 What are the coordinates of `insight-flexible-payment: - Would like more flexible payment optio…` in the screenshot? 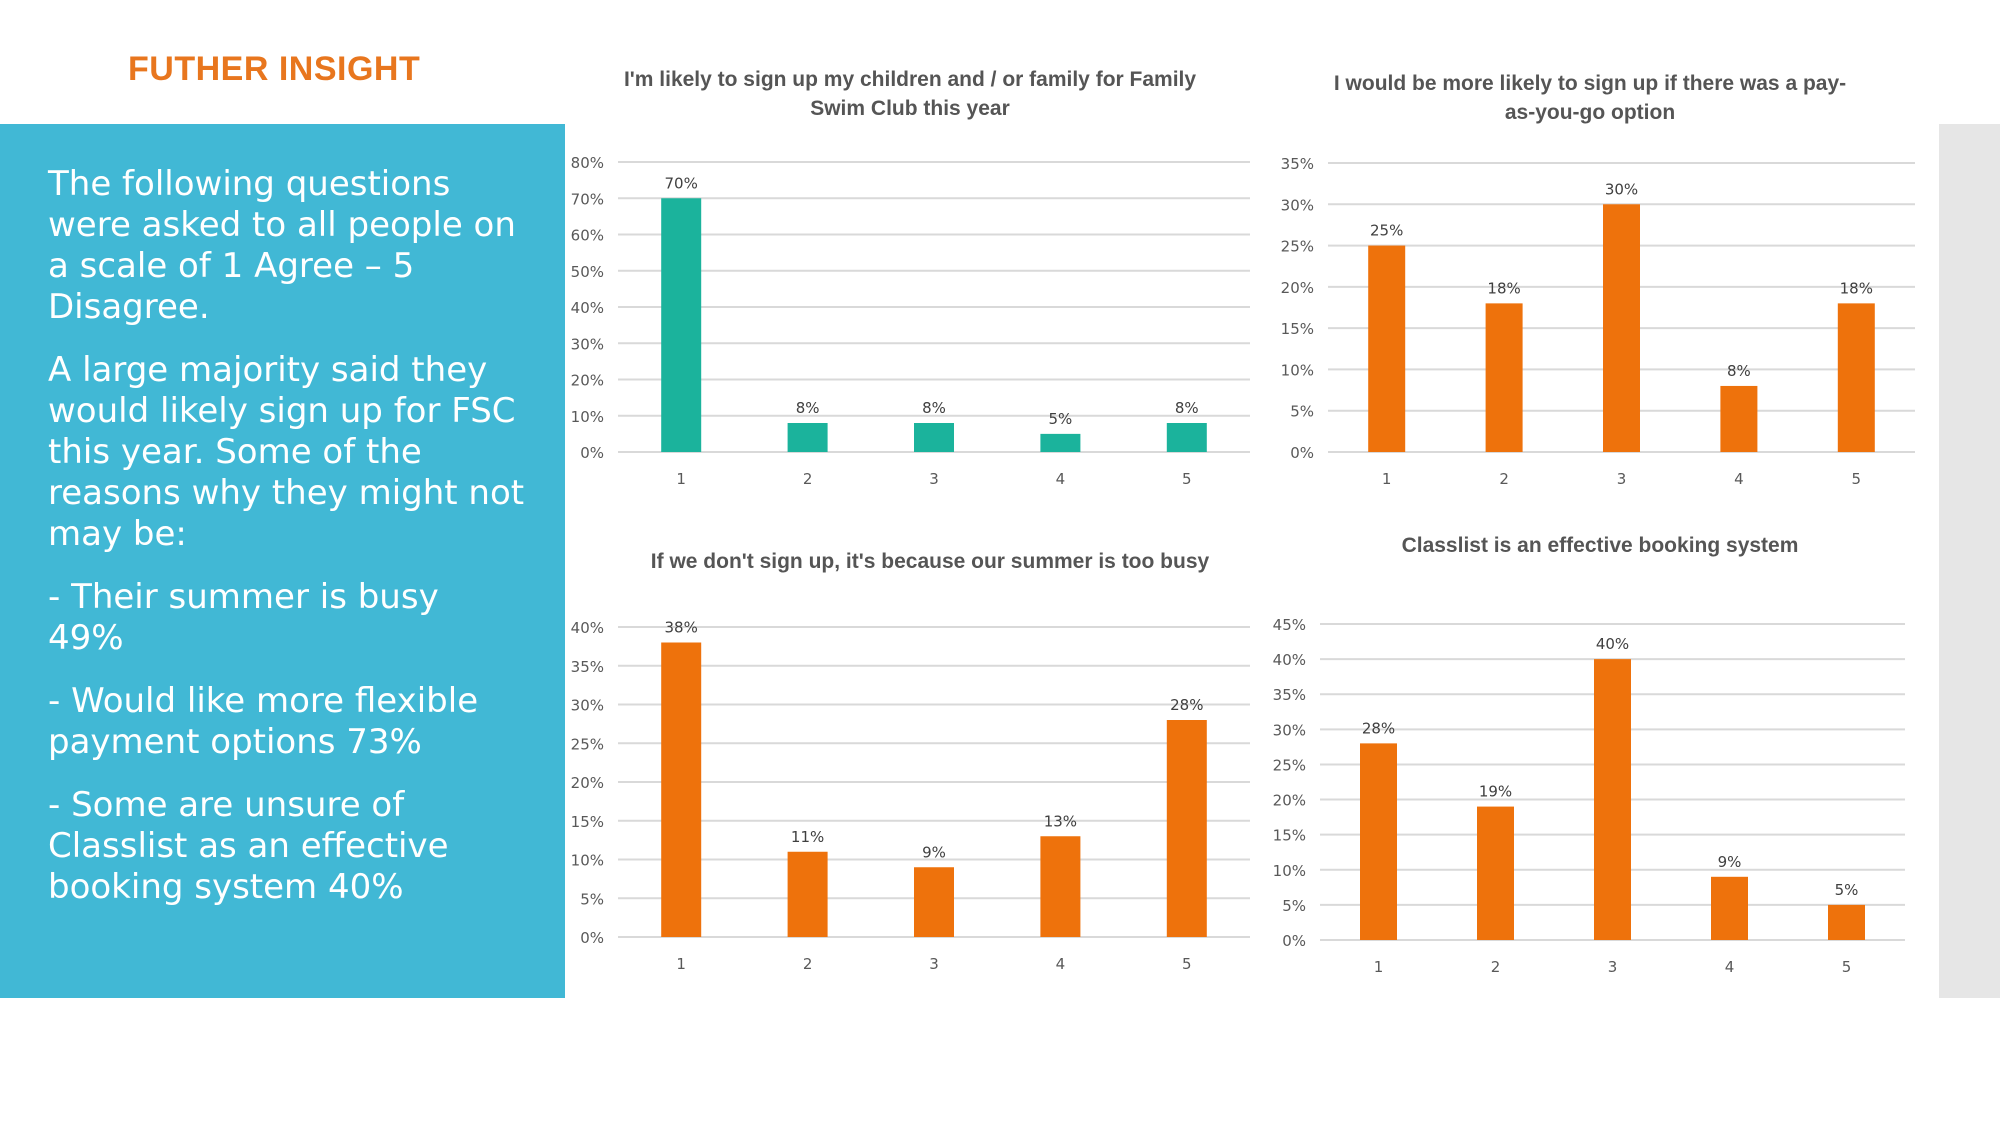 It's located at (263, 721).